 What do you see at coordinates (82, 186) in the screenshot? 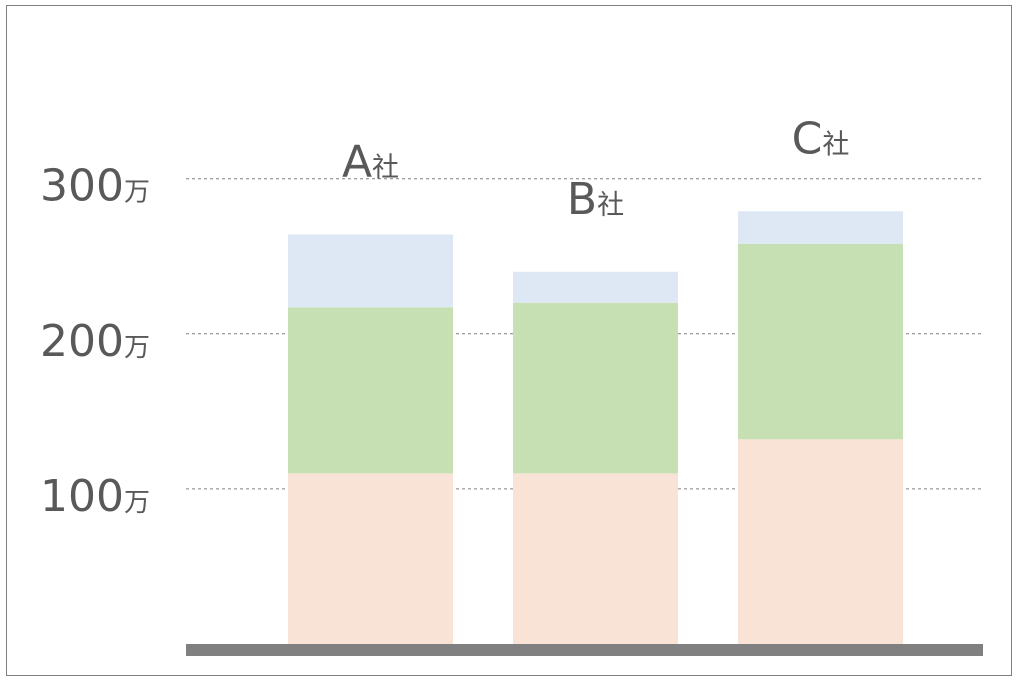
I see `y-tick-number: 300` at bounding box center [82, 186].